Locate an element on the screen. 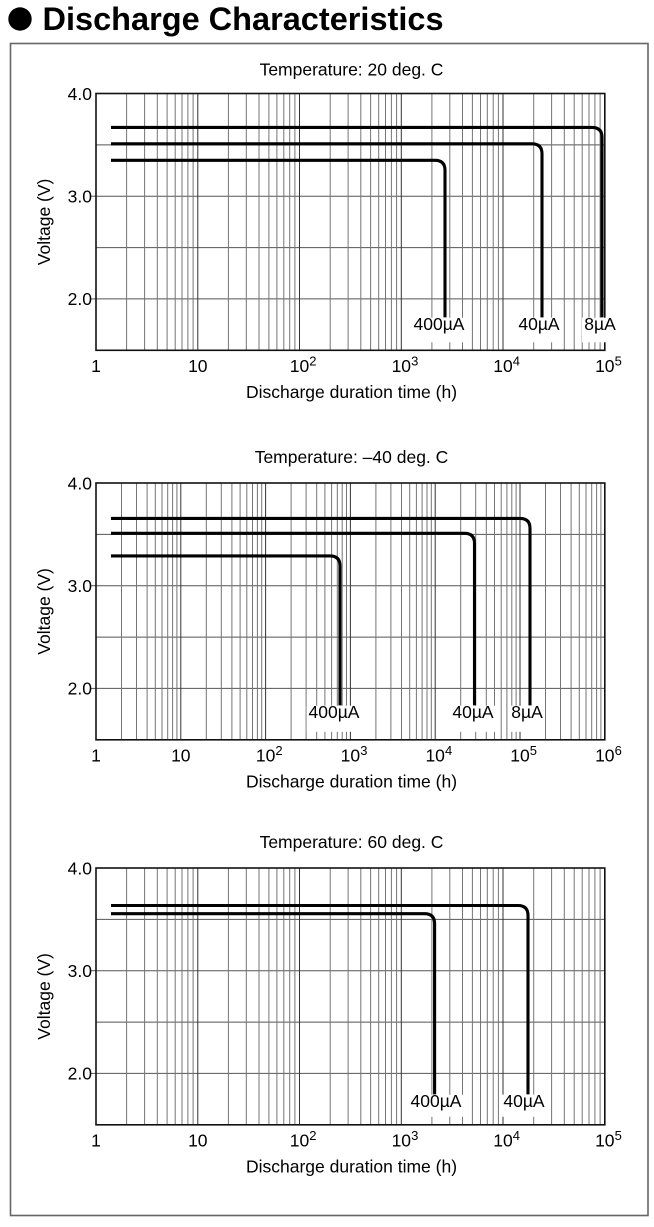 This screenshot has height=1227, width=654. svg-text: Temperature: 20 deg. C is located at coordinates (352, 70).